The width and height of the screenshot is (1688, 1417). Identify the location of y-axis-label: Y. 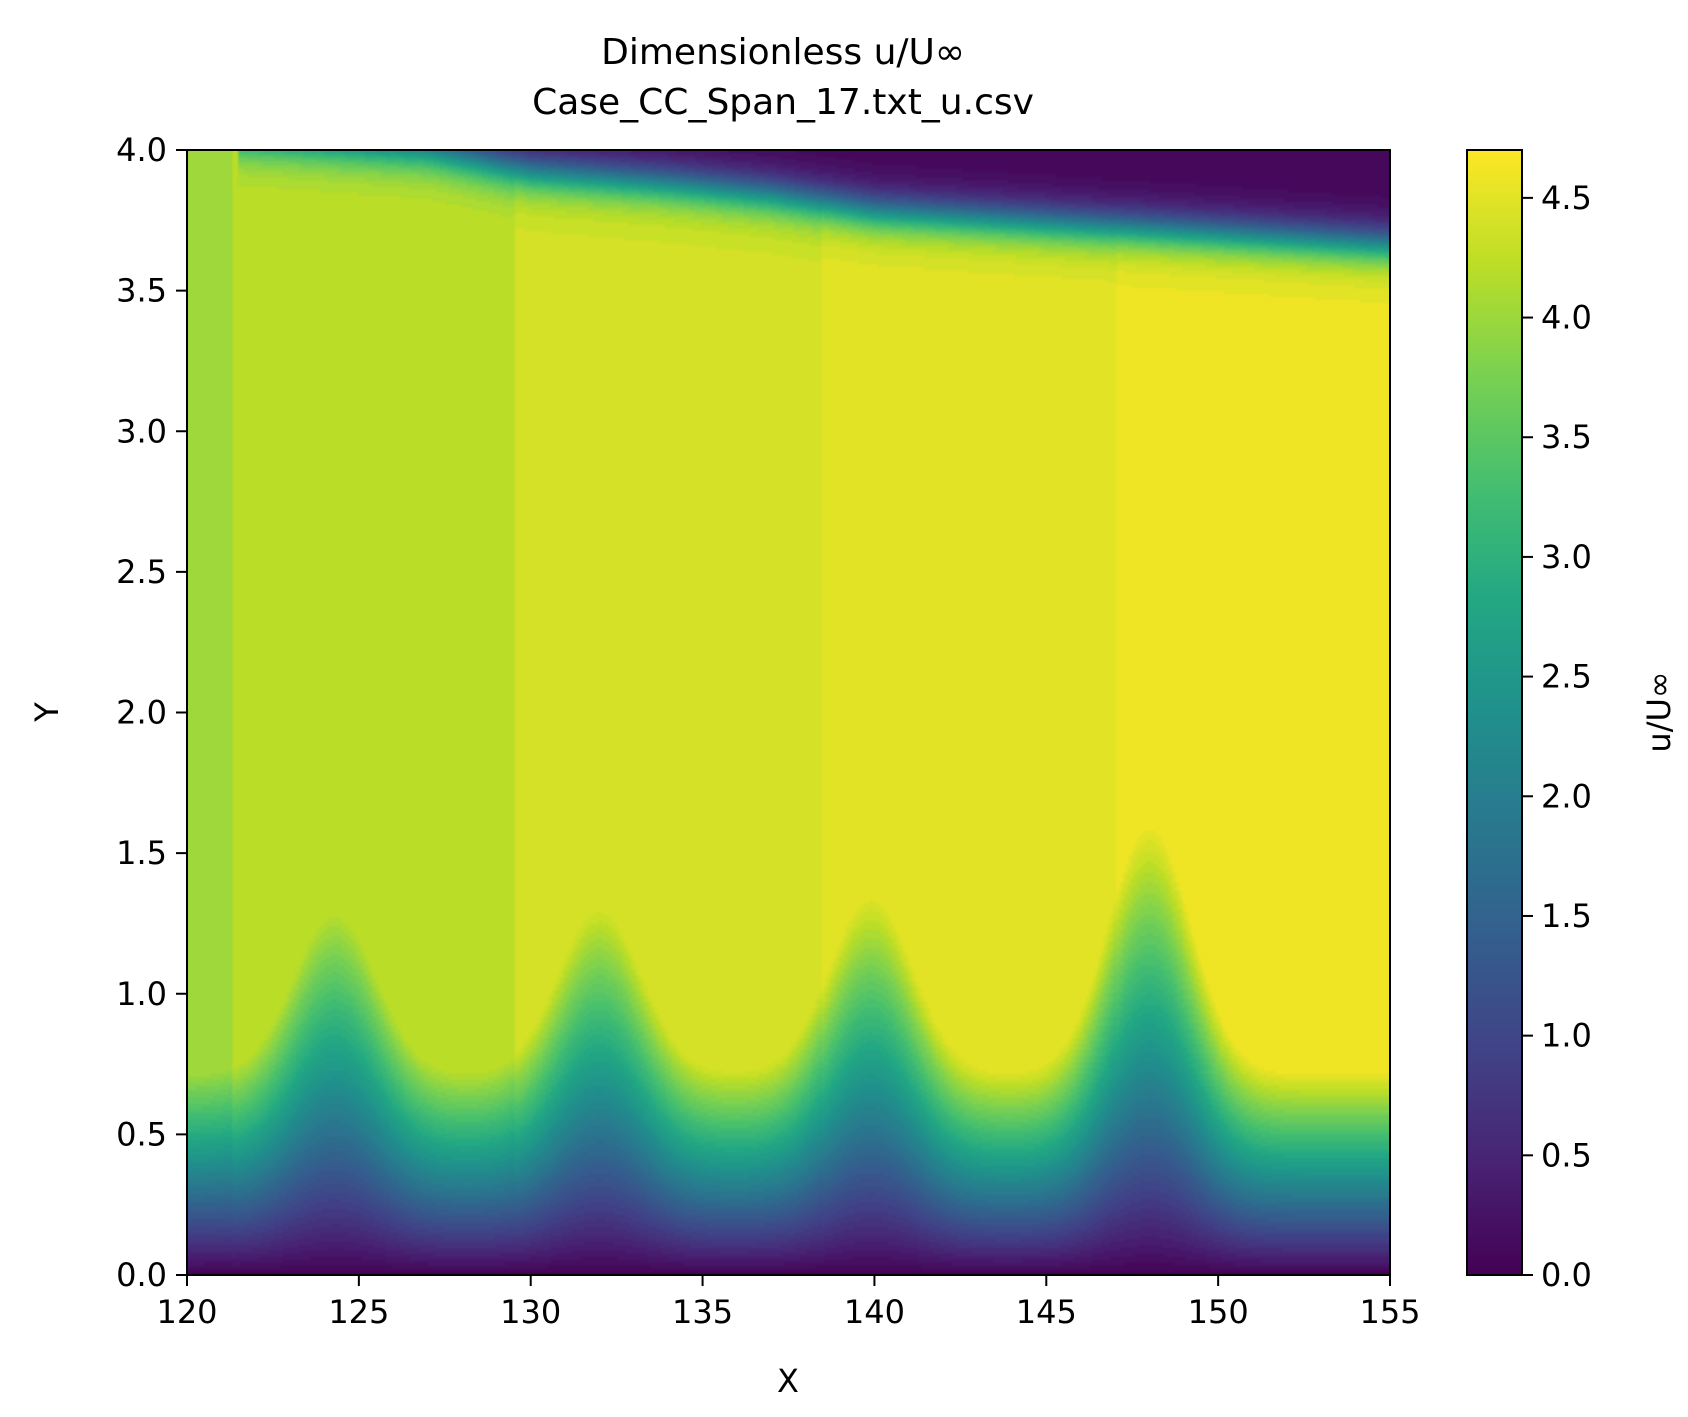
(47, 712).